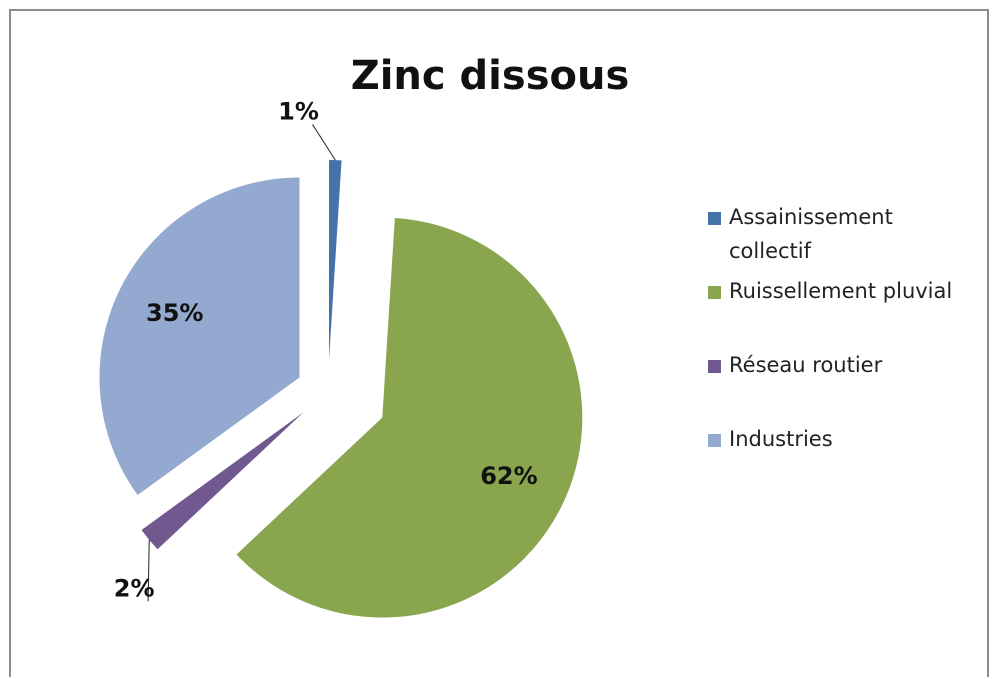 This screenshot has width=1000, height=679. What do you see at coordinates (845, 464) in the screenshot?
I see `legend-entry: Industries` at bounding box center [845, 464].